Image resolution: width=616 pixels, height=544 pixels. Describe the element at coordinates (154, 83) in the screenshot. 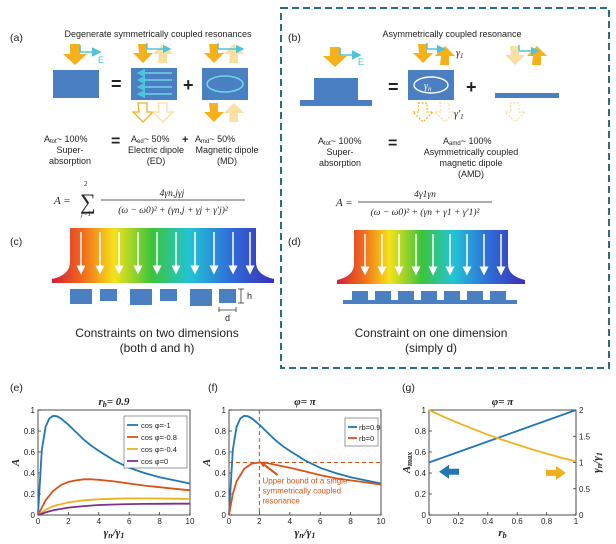

I see `panel-a-ed-field-arrows` at that location.